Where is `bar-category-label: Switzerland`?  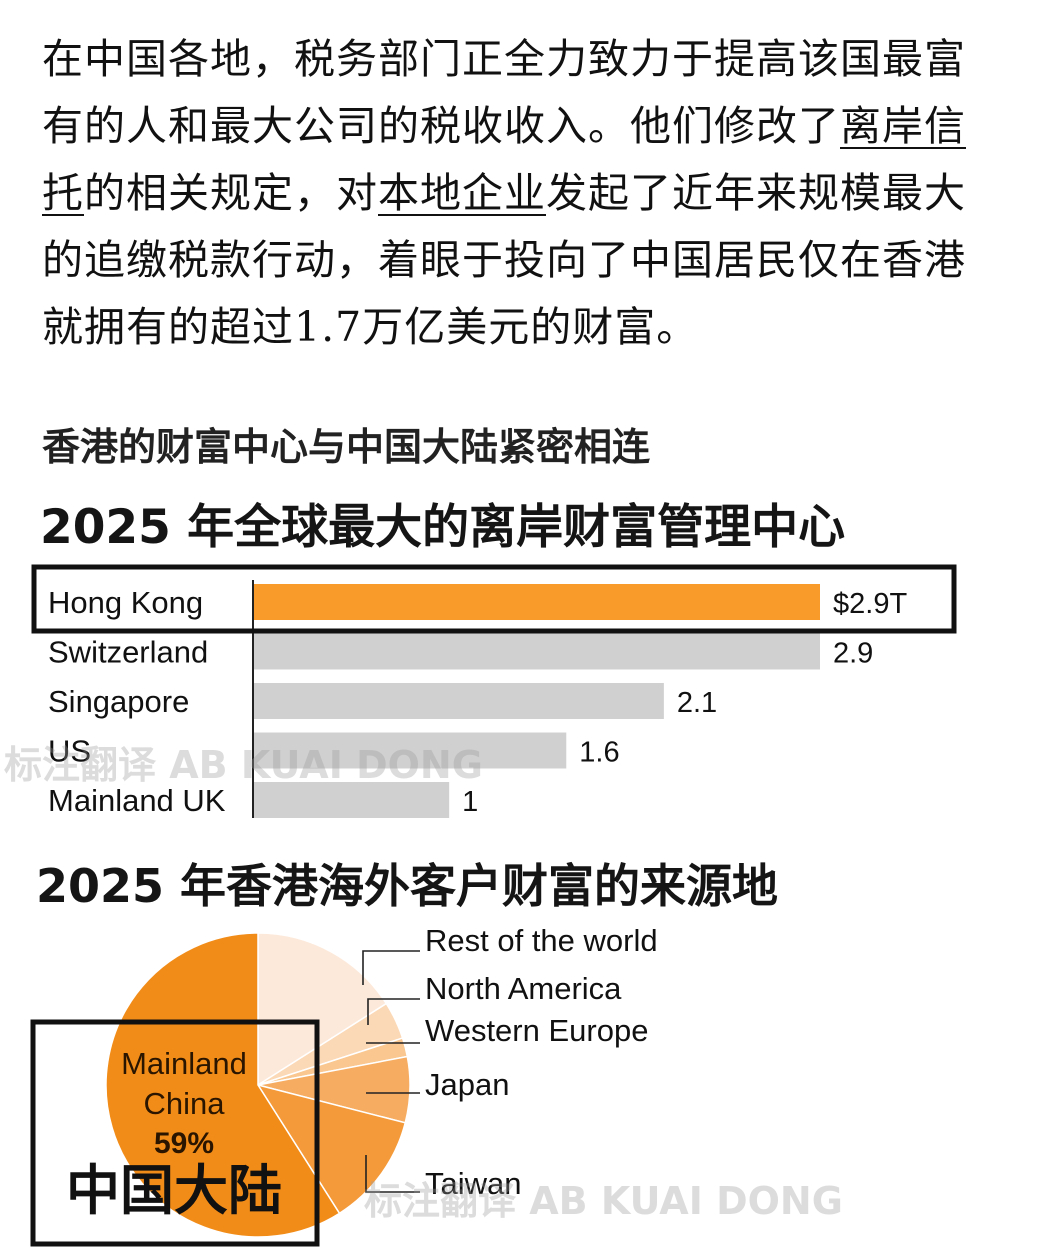 bar-category-label: Switzerland is located at coordinates (128, 652).